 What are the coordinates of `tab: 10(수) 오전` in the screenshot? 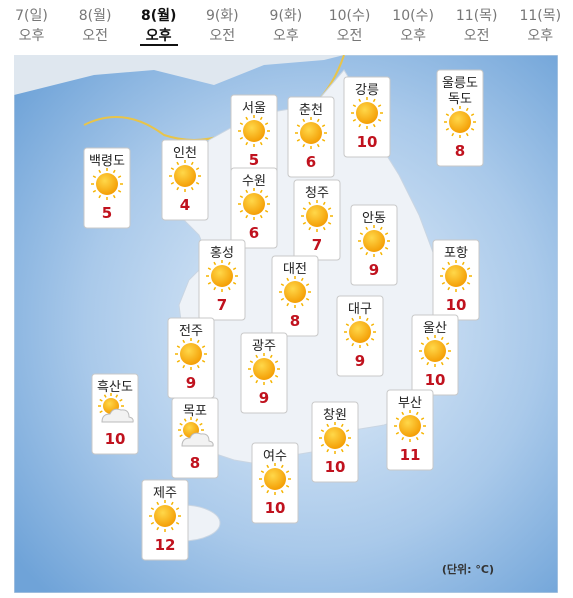 It's located at (349, 26).